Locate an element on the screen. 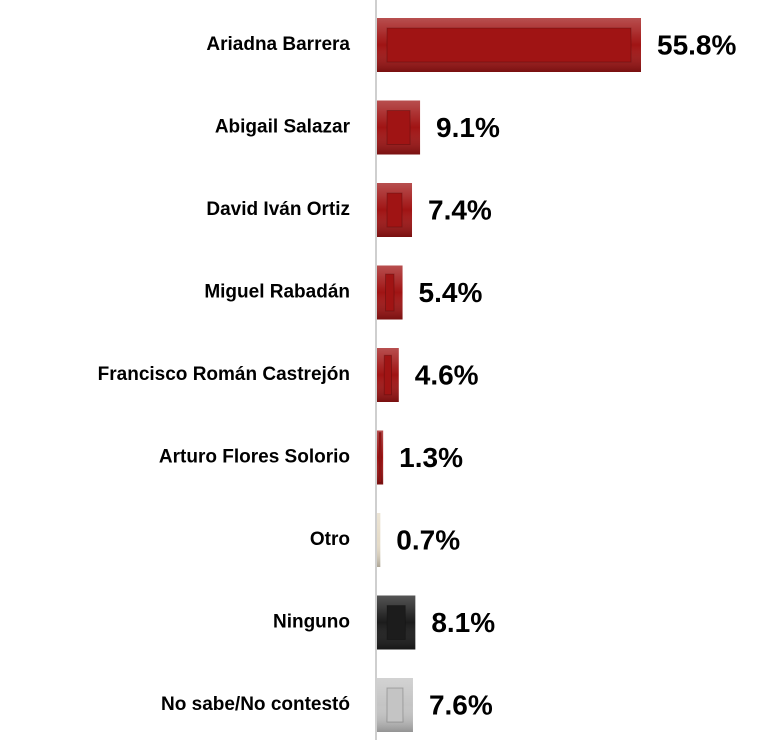  category-label: No sabe/No contestó is located at coordinates (255, 704).